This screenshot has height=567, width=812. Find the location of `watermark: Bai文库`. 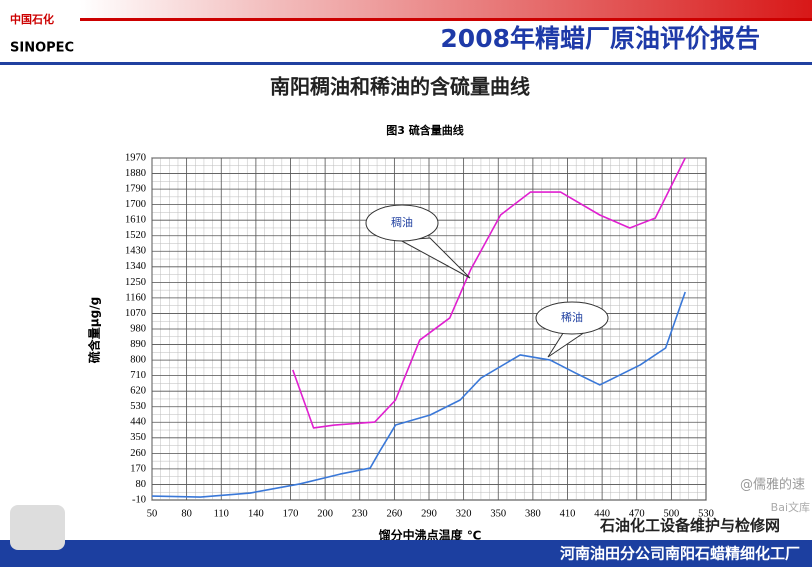

watermark: Bai文库 is located at coordinates (790, 507).